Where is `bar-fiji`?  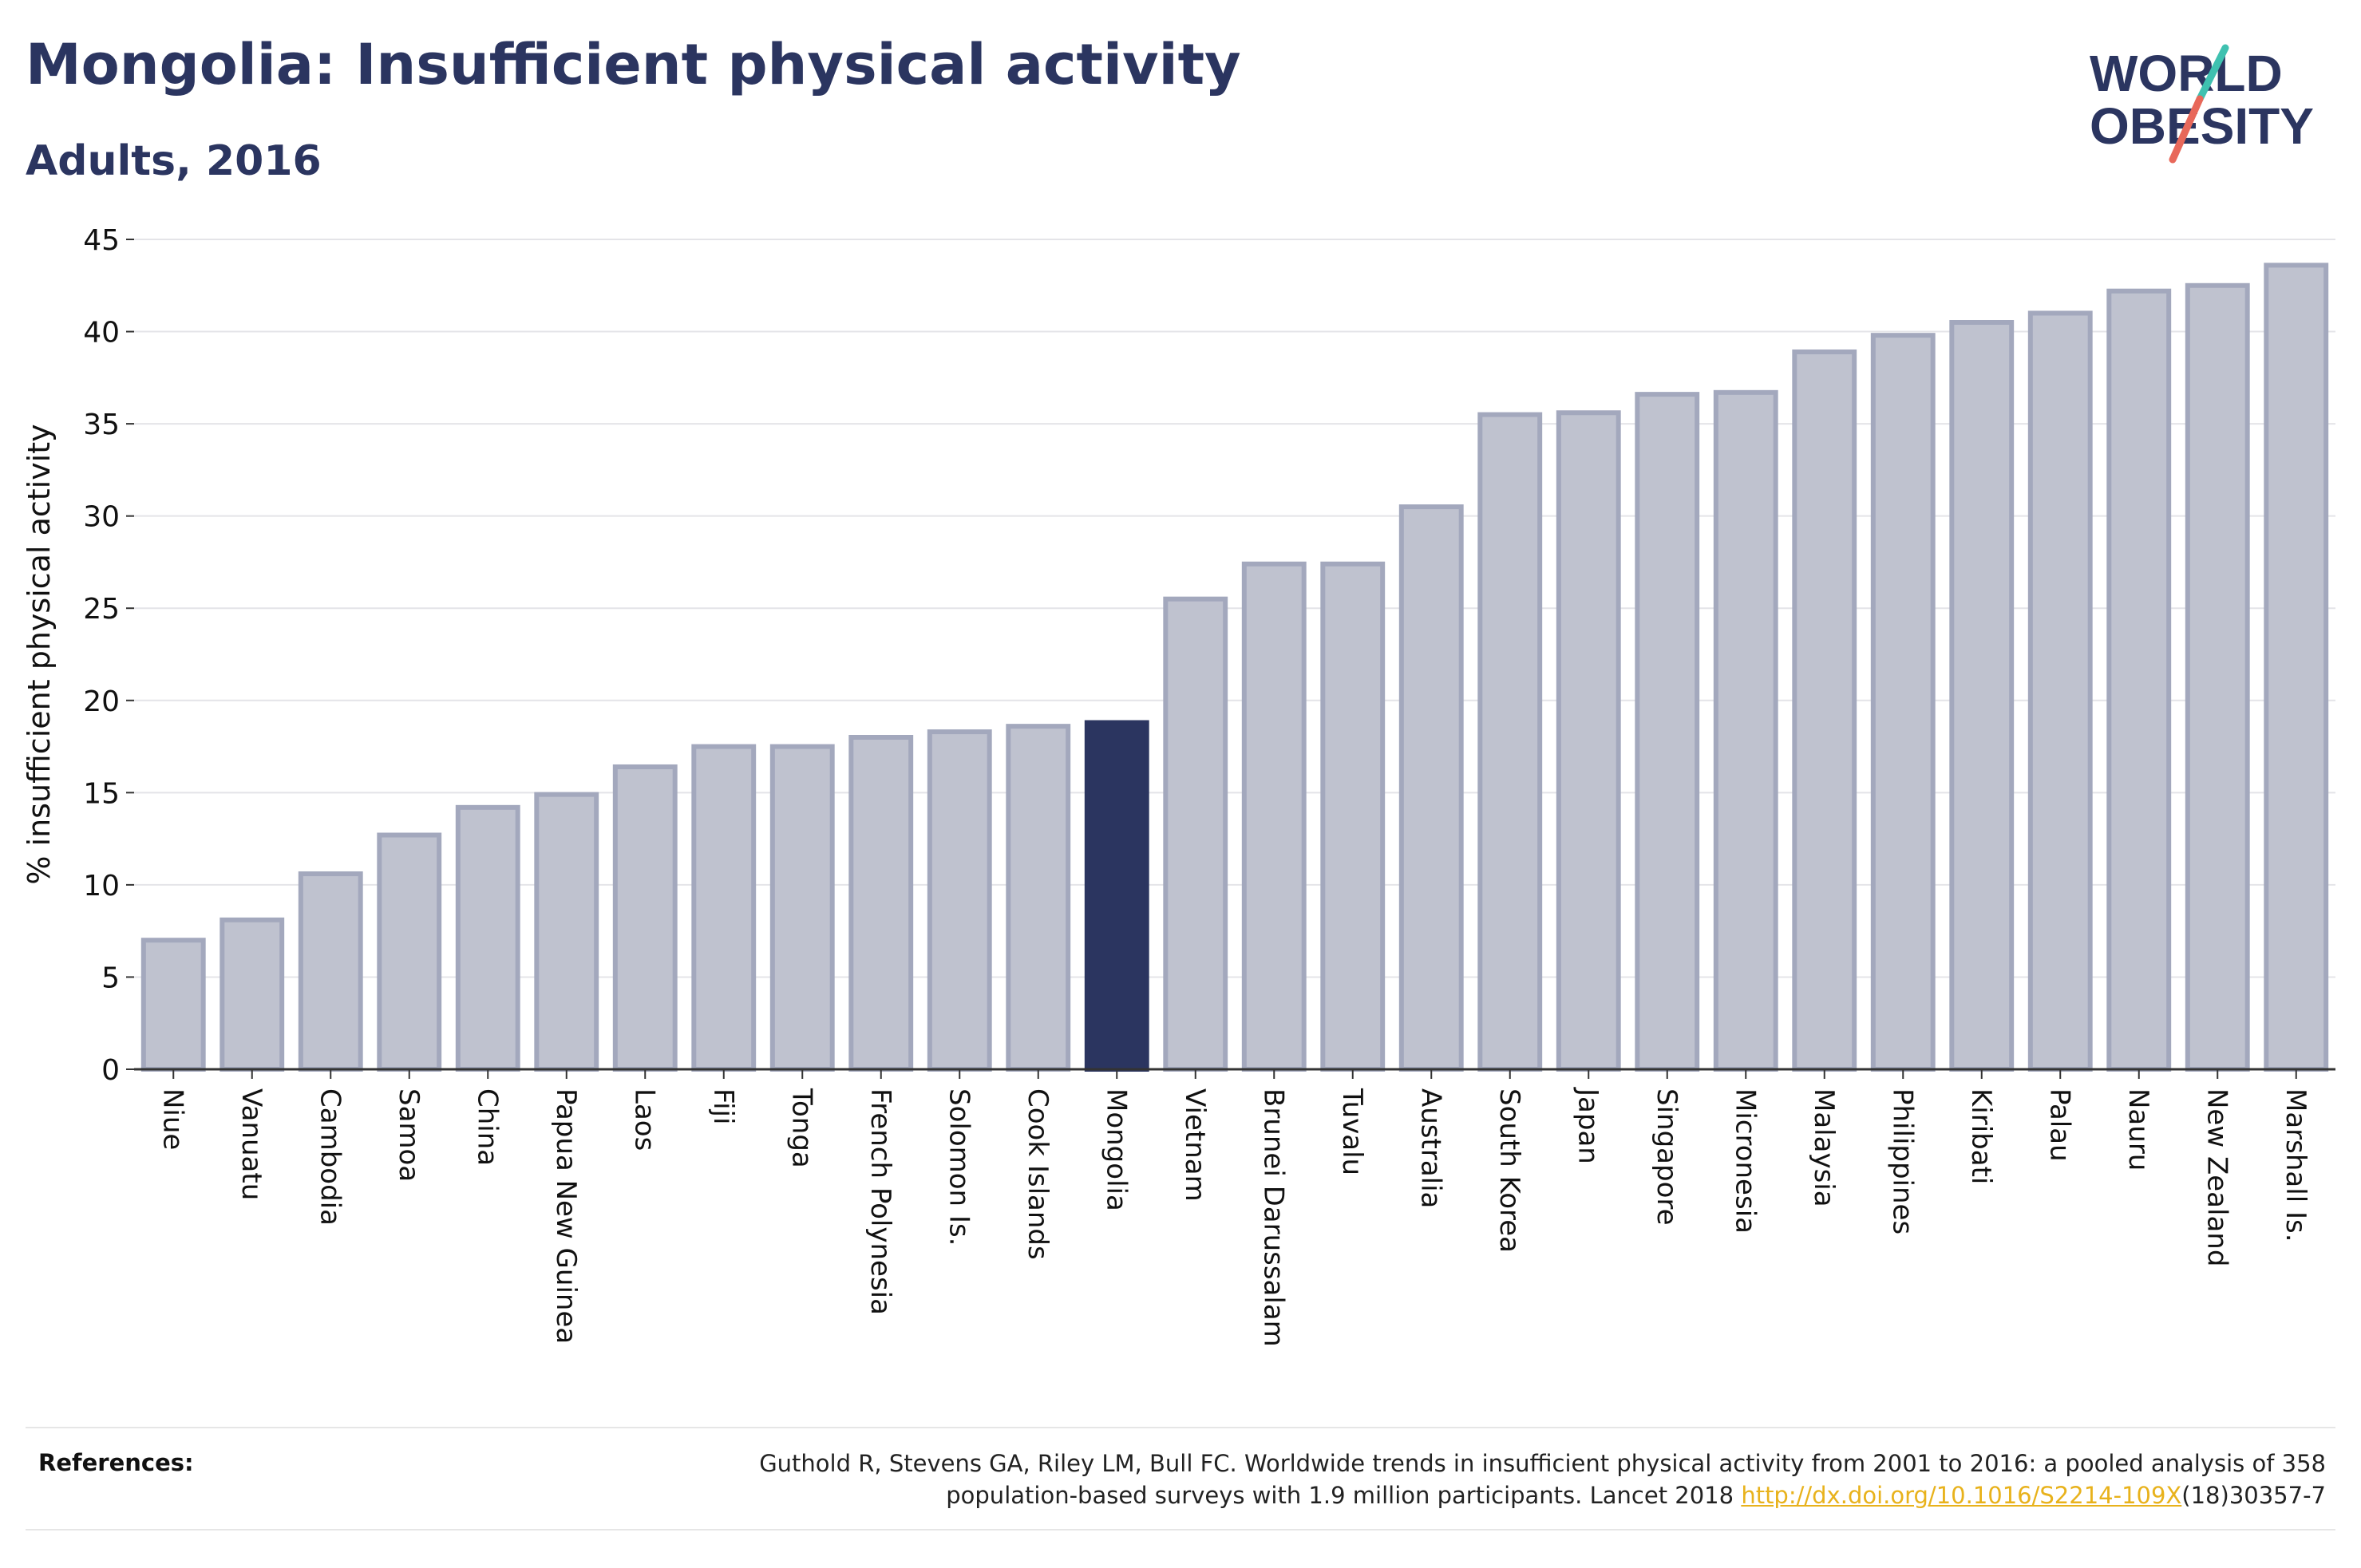 bar-fiji is located at coordinates (724, 908).